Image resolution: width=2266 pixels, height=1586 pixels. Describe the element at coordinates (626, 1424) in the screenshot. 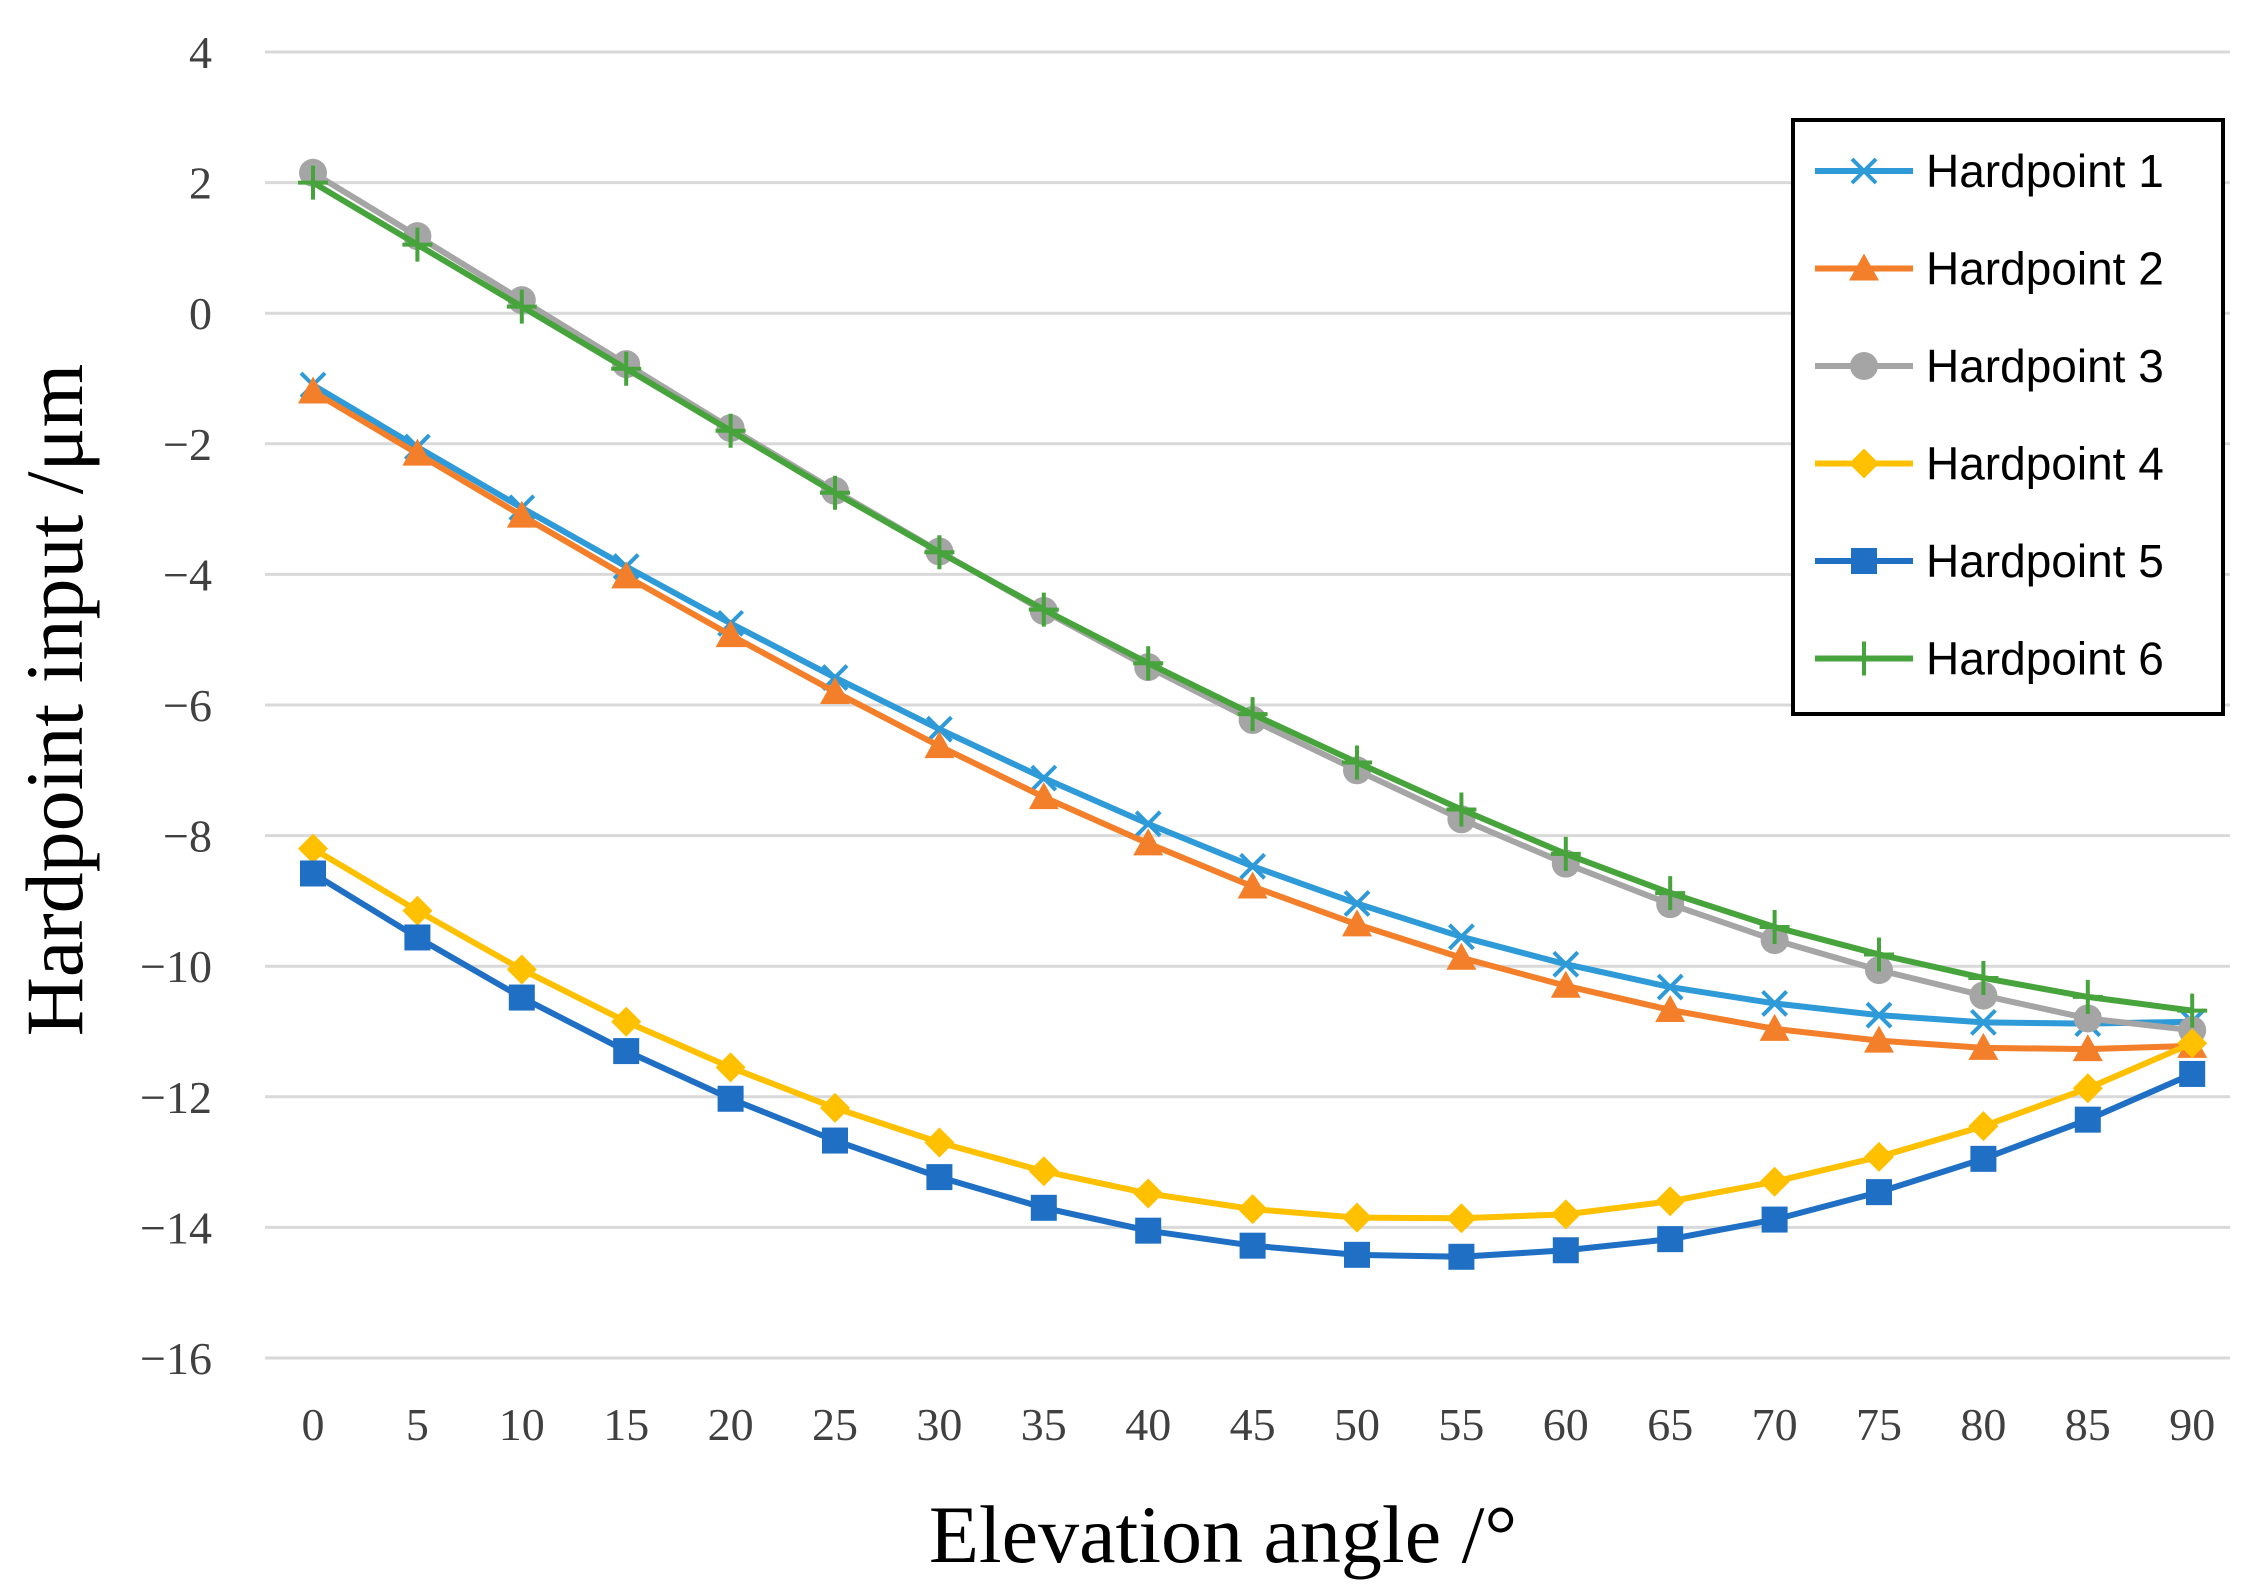

I see `x-tick-label: 15` at that location.